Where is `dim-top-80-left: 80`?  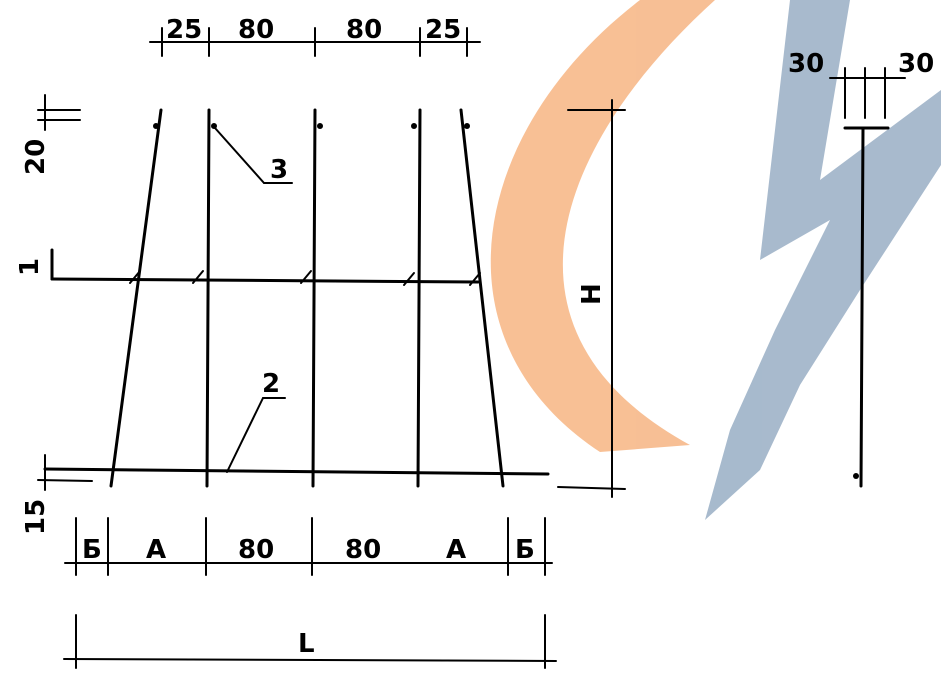
dim-top-80-left: 80 is located at coordinates (256, 30).